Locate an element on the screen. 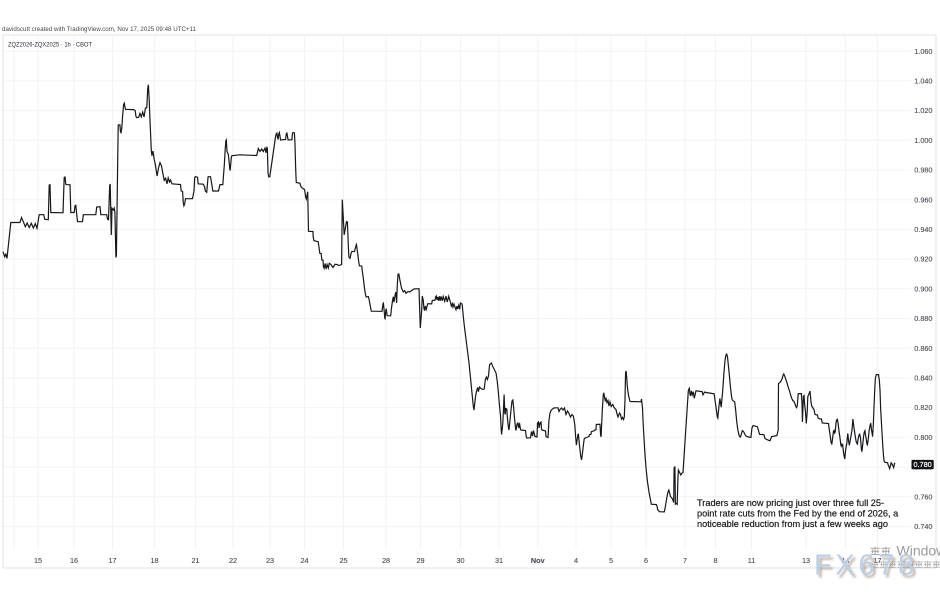  svg-text: 15 is located at coordinates (38, 560).